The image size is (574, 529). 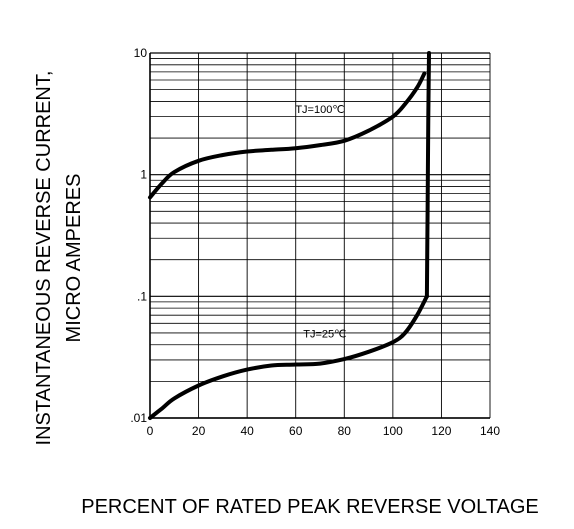 What do you see at coordinates (247, 431) in the screenshot?
I see `x-tick-label: 40` at bounding box center [247, 431].